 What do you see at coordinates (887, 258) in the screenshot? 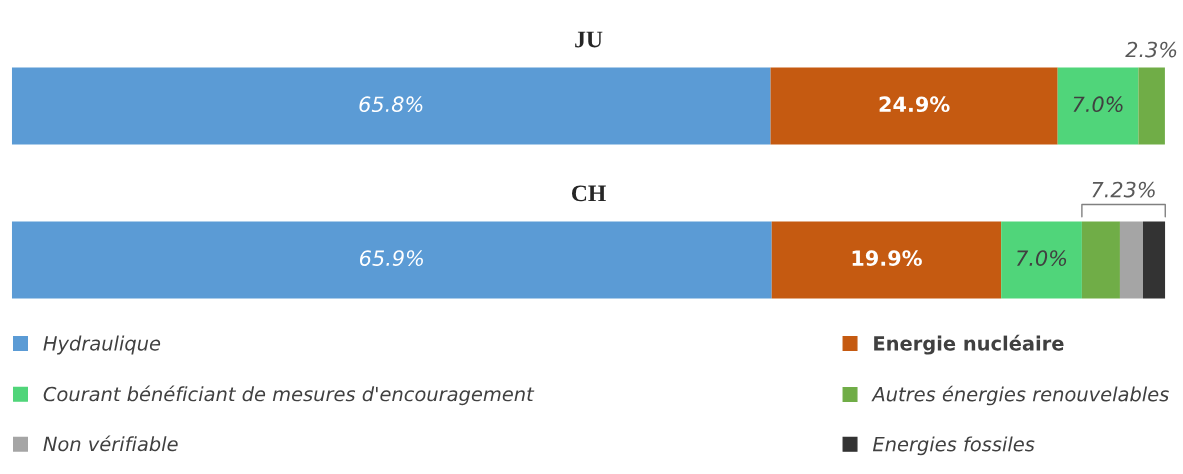
I see `data-label: 19.9%` at bounding box center [887, 258].